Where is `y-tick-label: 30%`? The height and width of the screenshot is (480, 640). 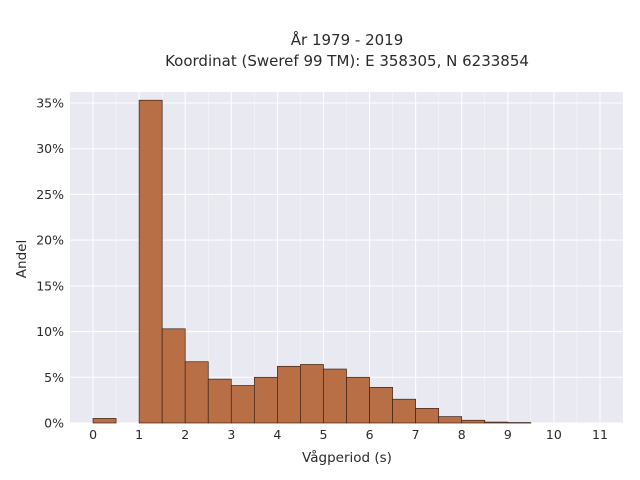
y-tick-label: 30% is located at coordinates (50, 148).